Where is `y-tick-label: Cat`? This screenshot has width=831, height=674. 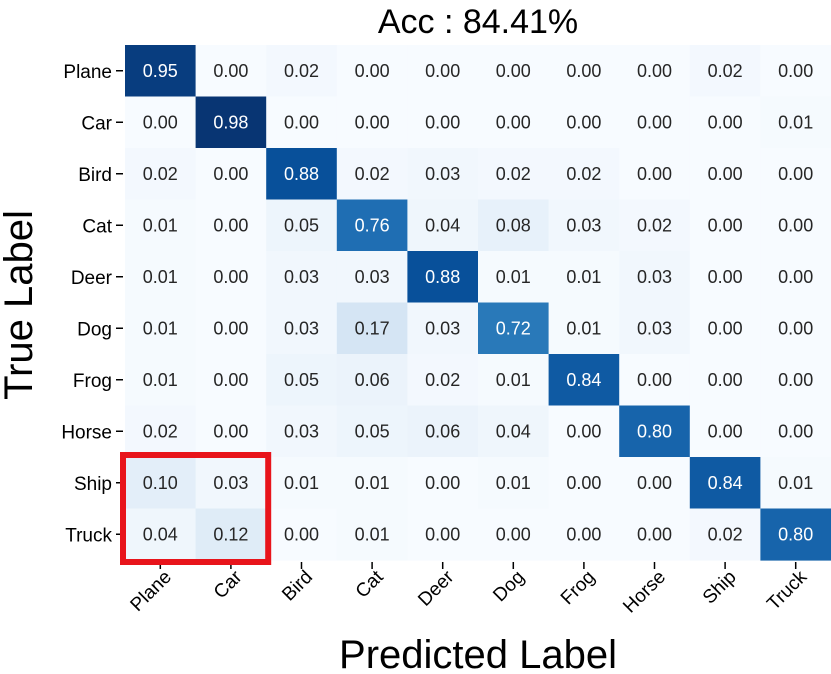
y-tick-label: Cat is located at coordinates (97, 226).